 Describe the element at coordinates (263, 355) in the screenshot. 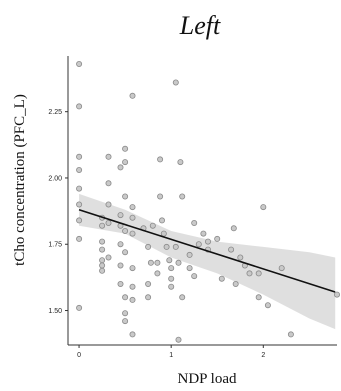

I see `x-tick-label: 2` at that location.